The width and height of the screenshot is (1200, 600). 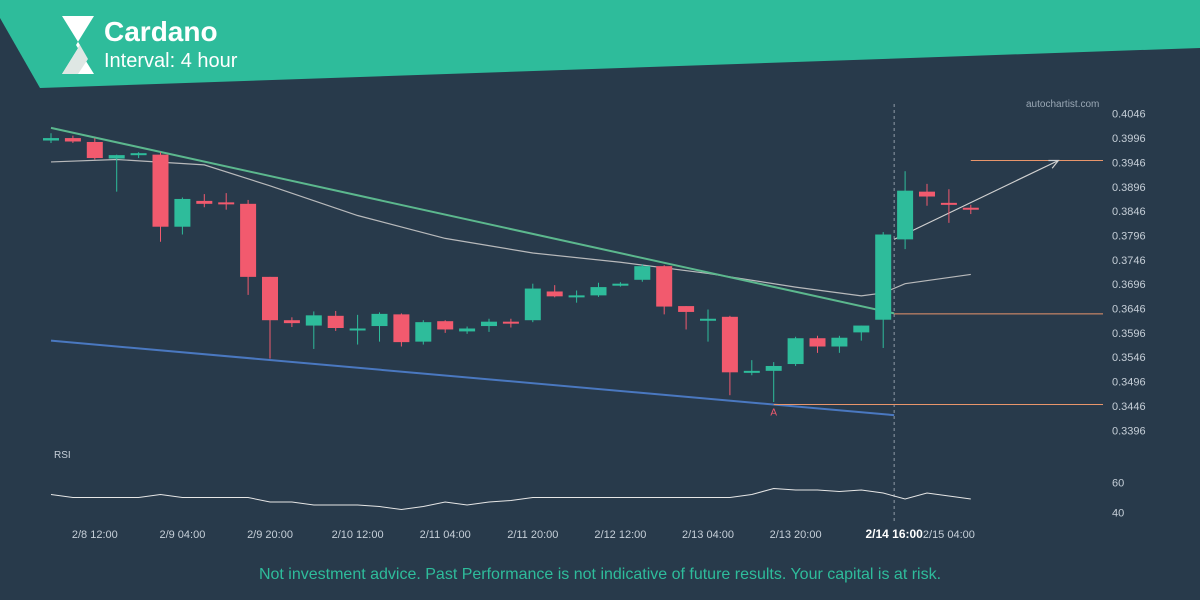 What do you see at coordinates (1129, 431) in the screenshot?
I see `price-tick-label: 0.3396` at bounding box center [1129, 431].